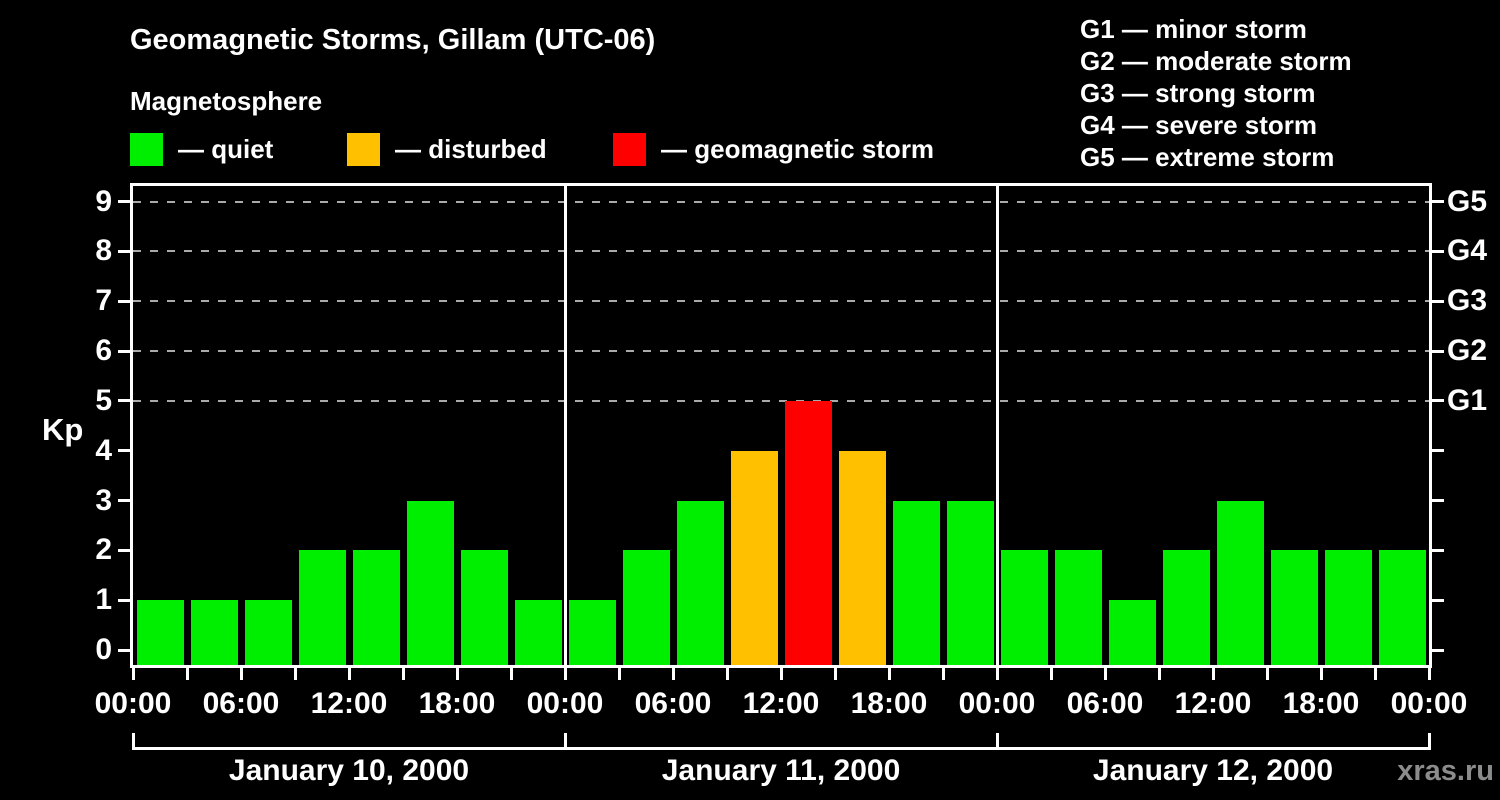  I want to click on legend-item-quiet: — quiet, so click(201, 149).